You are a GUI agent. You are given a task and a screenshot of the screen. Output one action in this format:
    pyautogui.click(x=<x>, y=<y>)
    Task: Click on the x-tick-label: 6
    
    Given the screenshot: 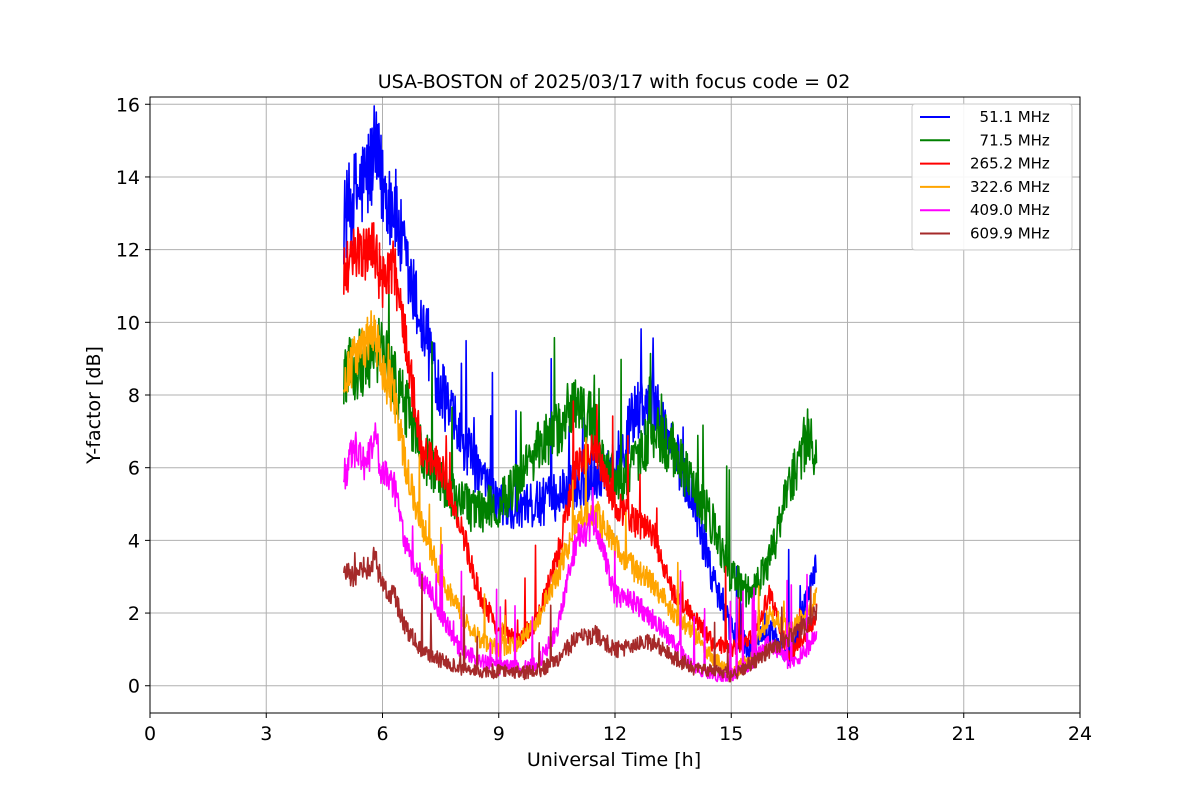 What is the action you would take?
    pyautogui.click(x=382, y=734)
    